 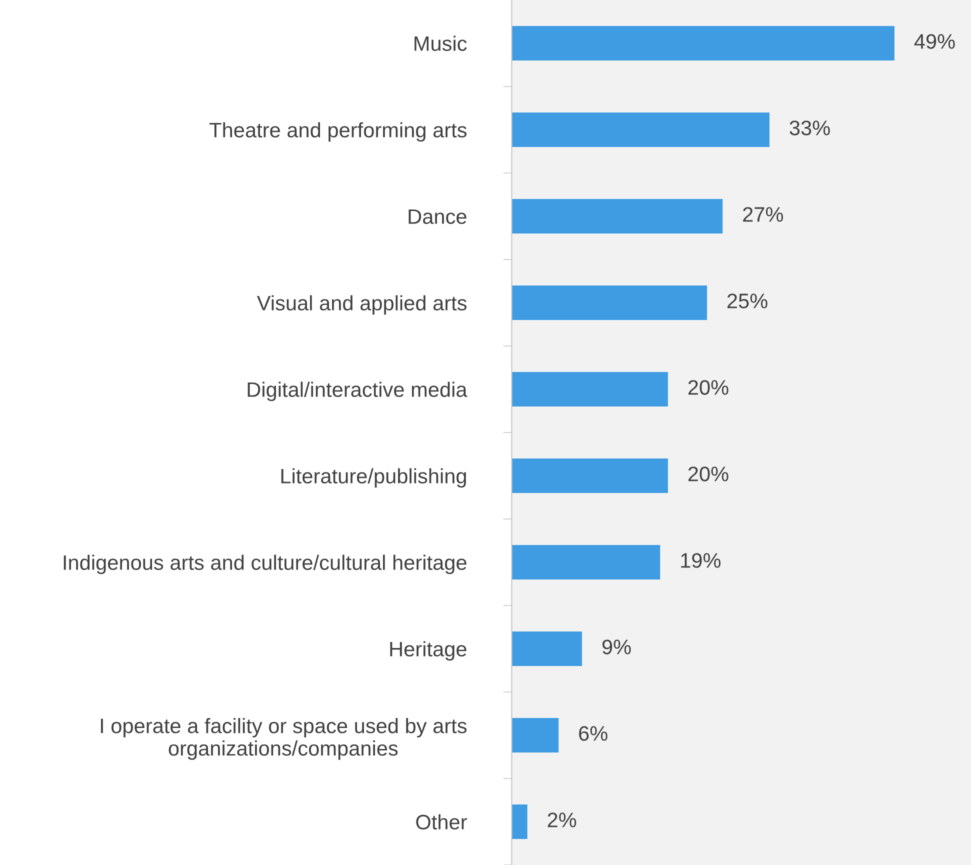 I want to click on data-label: 6%, so click(x=593, y=733).